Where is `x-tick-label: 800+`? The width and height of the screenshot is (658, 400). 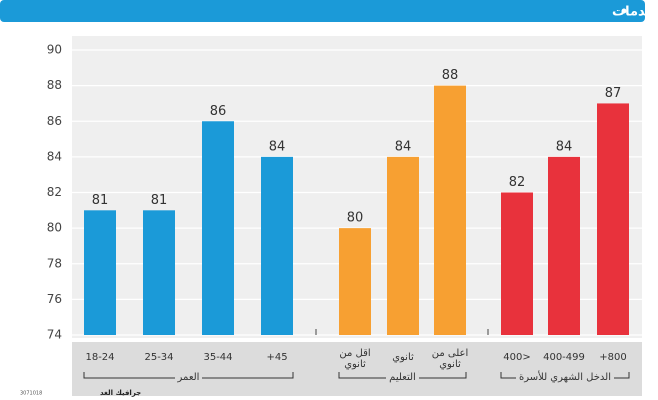 x-tick-label: 800+ is located at coordinates (613, 357).